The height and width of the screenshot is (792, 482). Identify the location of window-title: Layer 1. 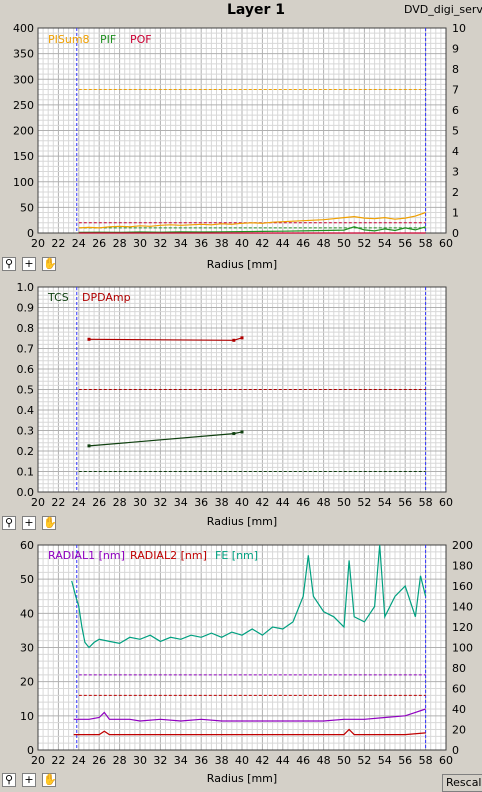
(256, 10).